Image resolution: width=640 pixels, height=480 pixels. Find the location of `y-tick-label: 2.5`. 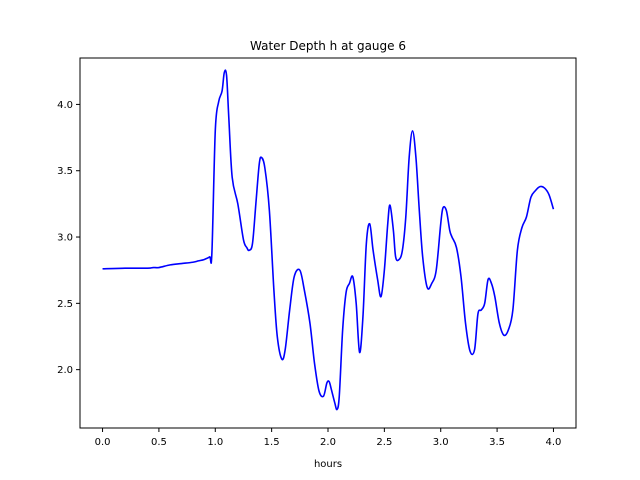

y-tick-label: 2.5 is located at coordinates (65, 304).